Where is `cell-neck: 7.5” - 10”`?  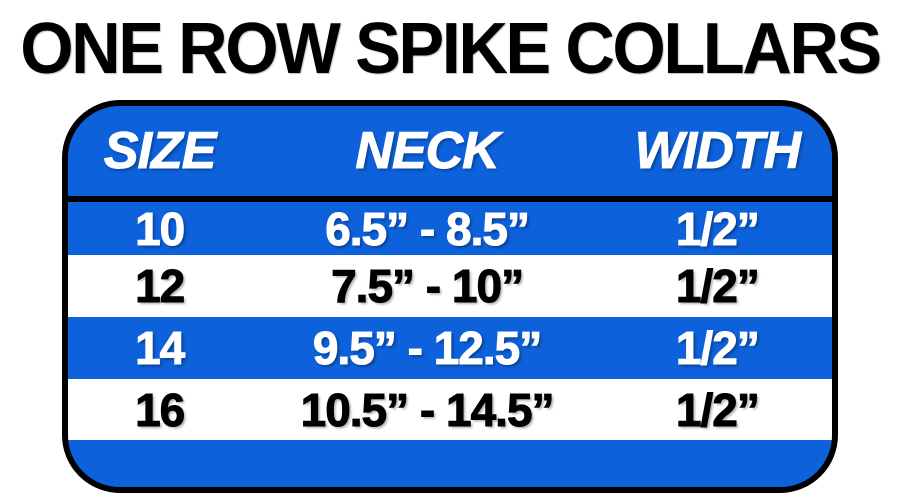 cell-neck: 7.5” - 10” is located at coordinates (428, 286).